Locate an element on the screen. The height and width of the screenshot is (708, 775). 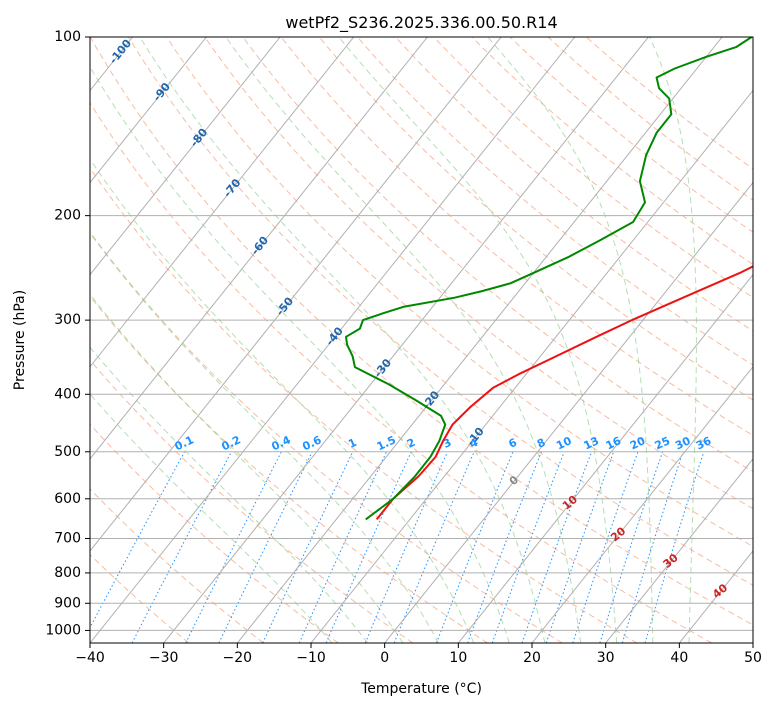
x-tick-label: 40 is located at coordinates (679, 658).